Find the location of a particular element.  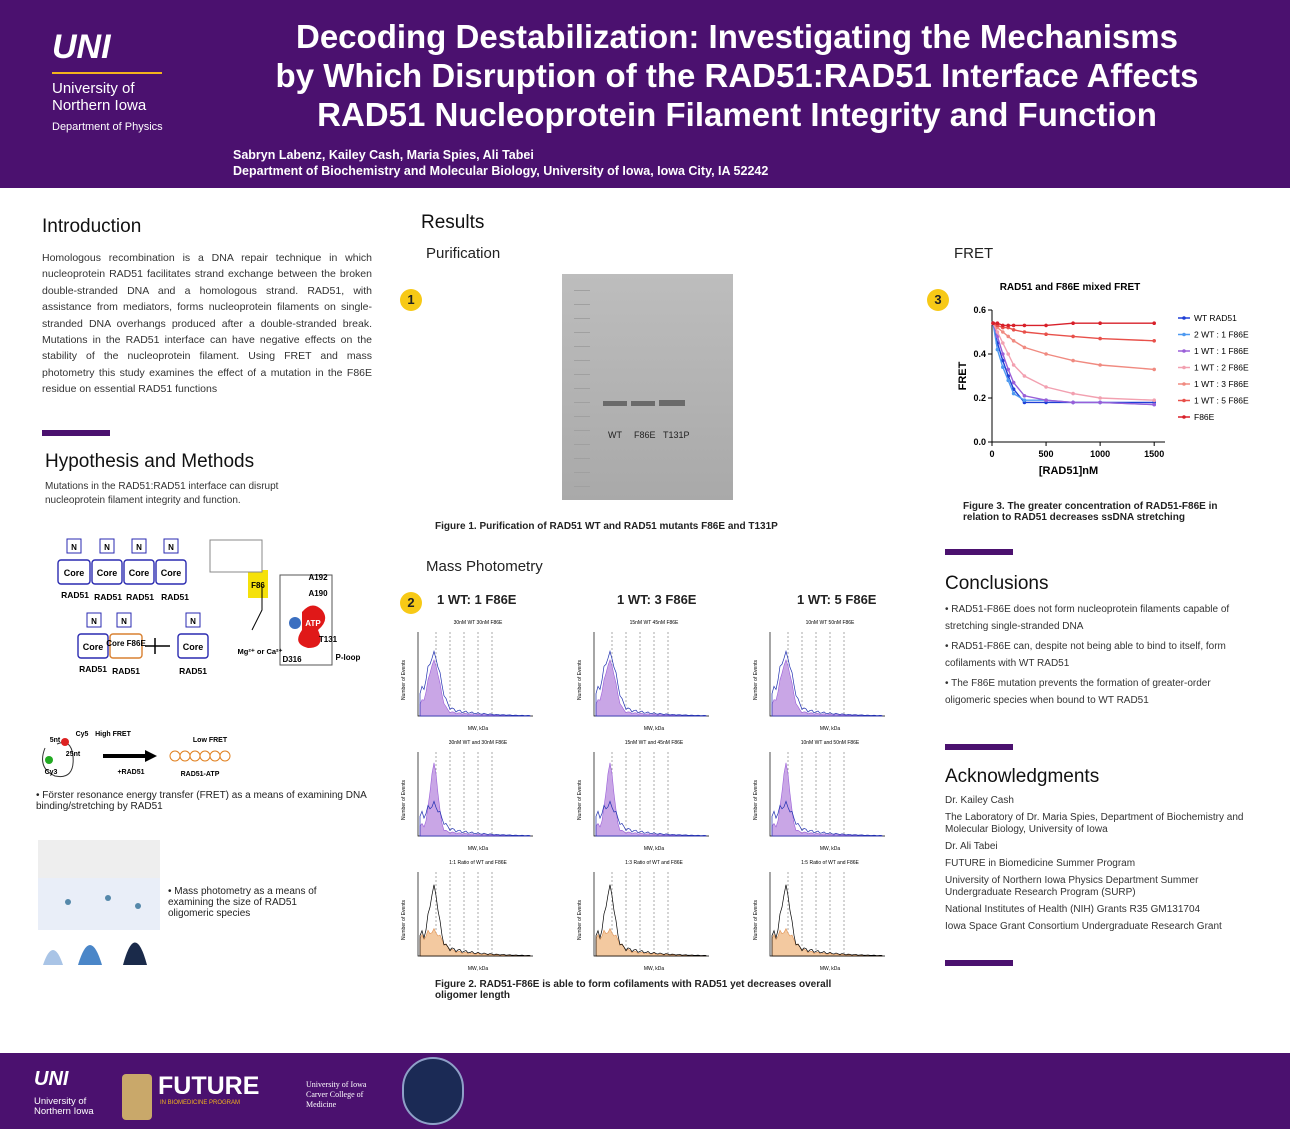

chart-title: RAD51 and F86E mixed FRET is located at coordinates (1070, 287).